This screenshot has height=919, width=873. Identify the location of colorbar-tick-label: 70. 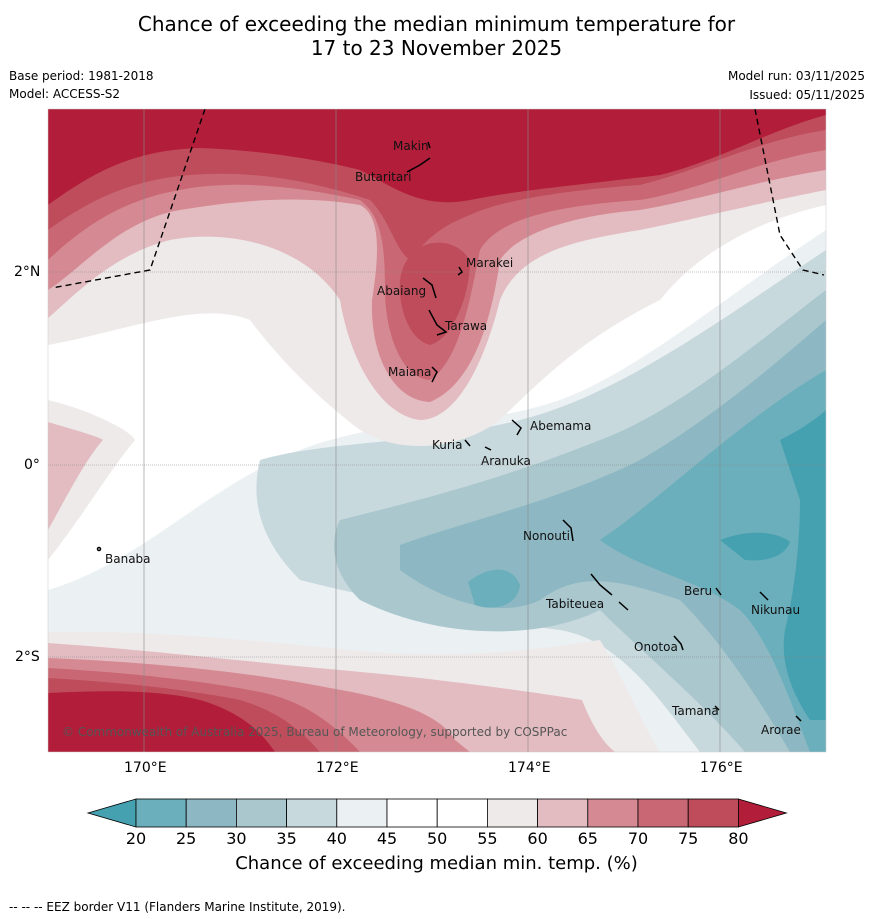
(638, 838).